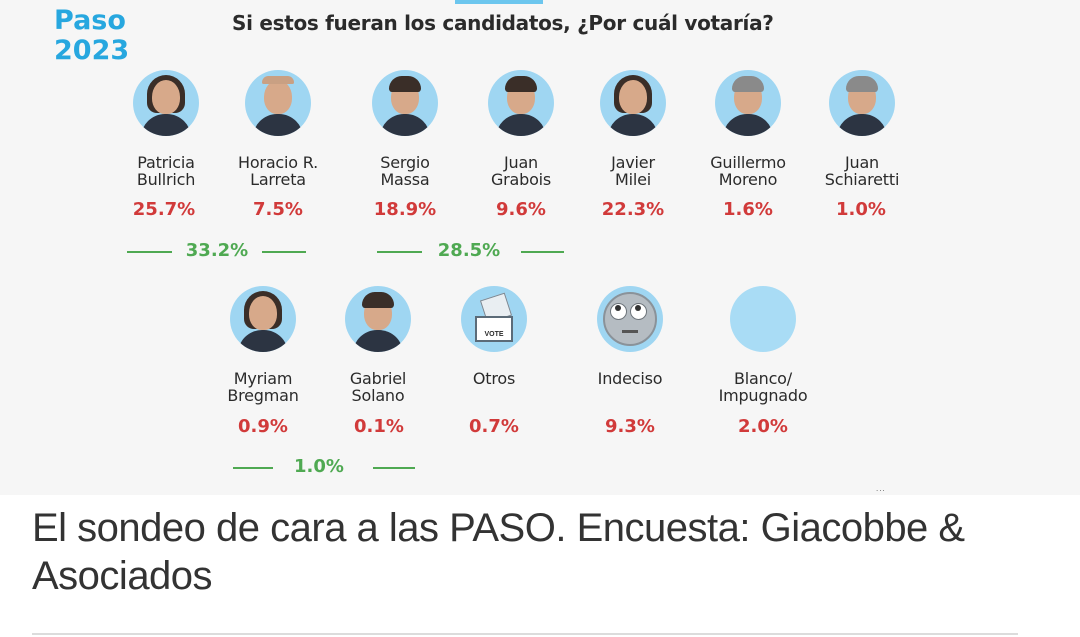 Image resolution: width=1080 pixels, height=637 pixels. Describe the element at coordinates (263, 387) in the screenshot. I see `candidate-name: Myriam Bregman` at that location.